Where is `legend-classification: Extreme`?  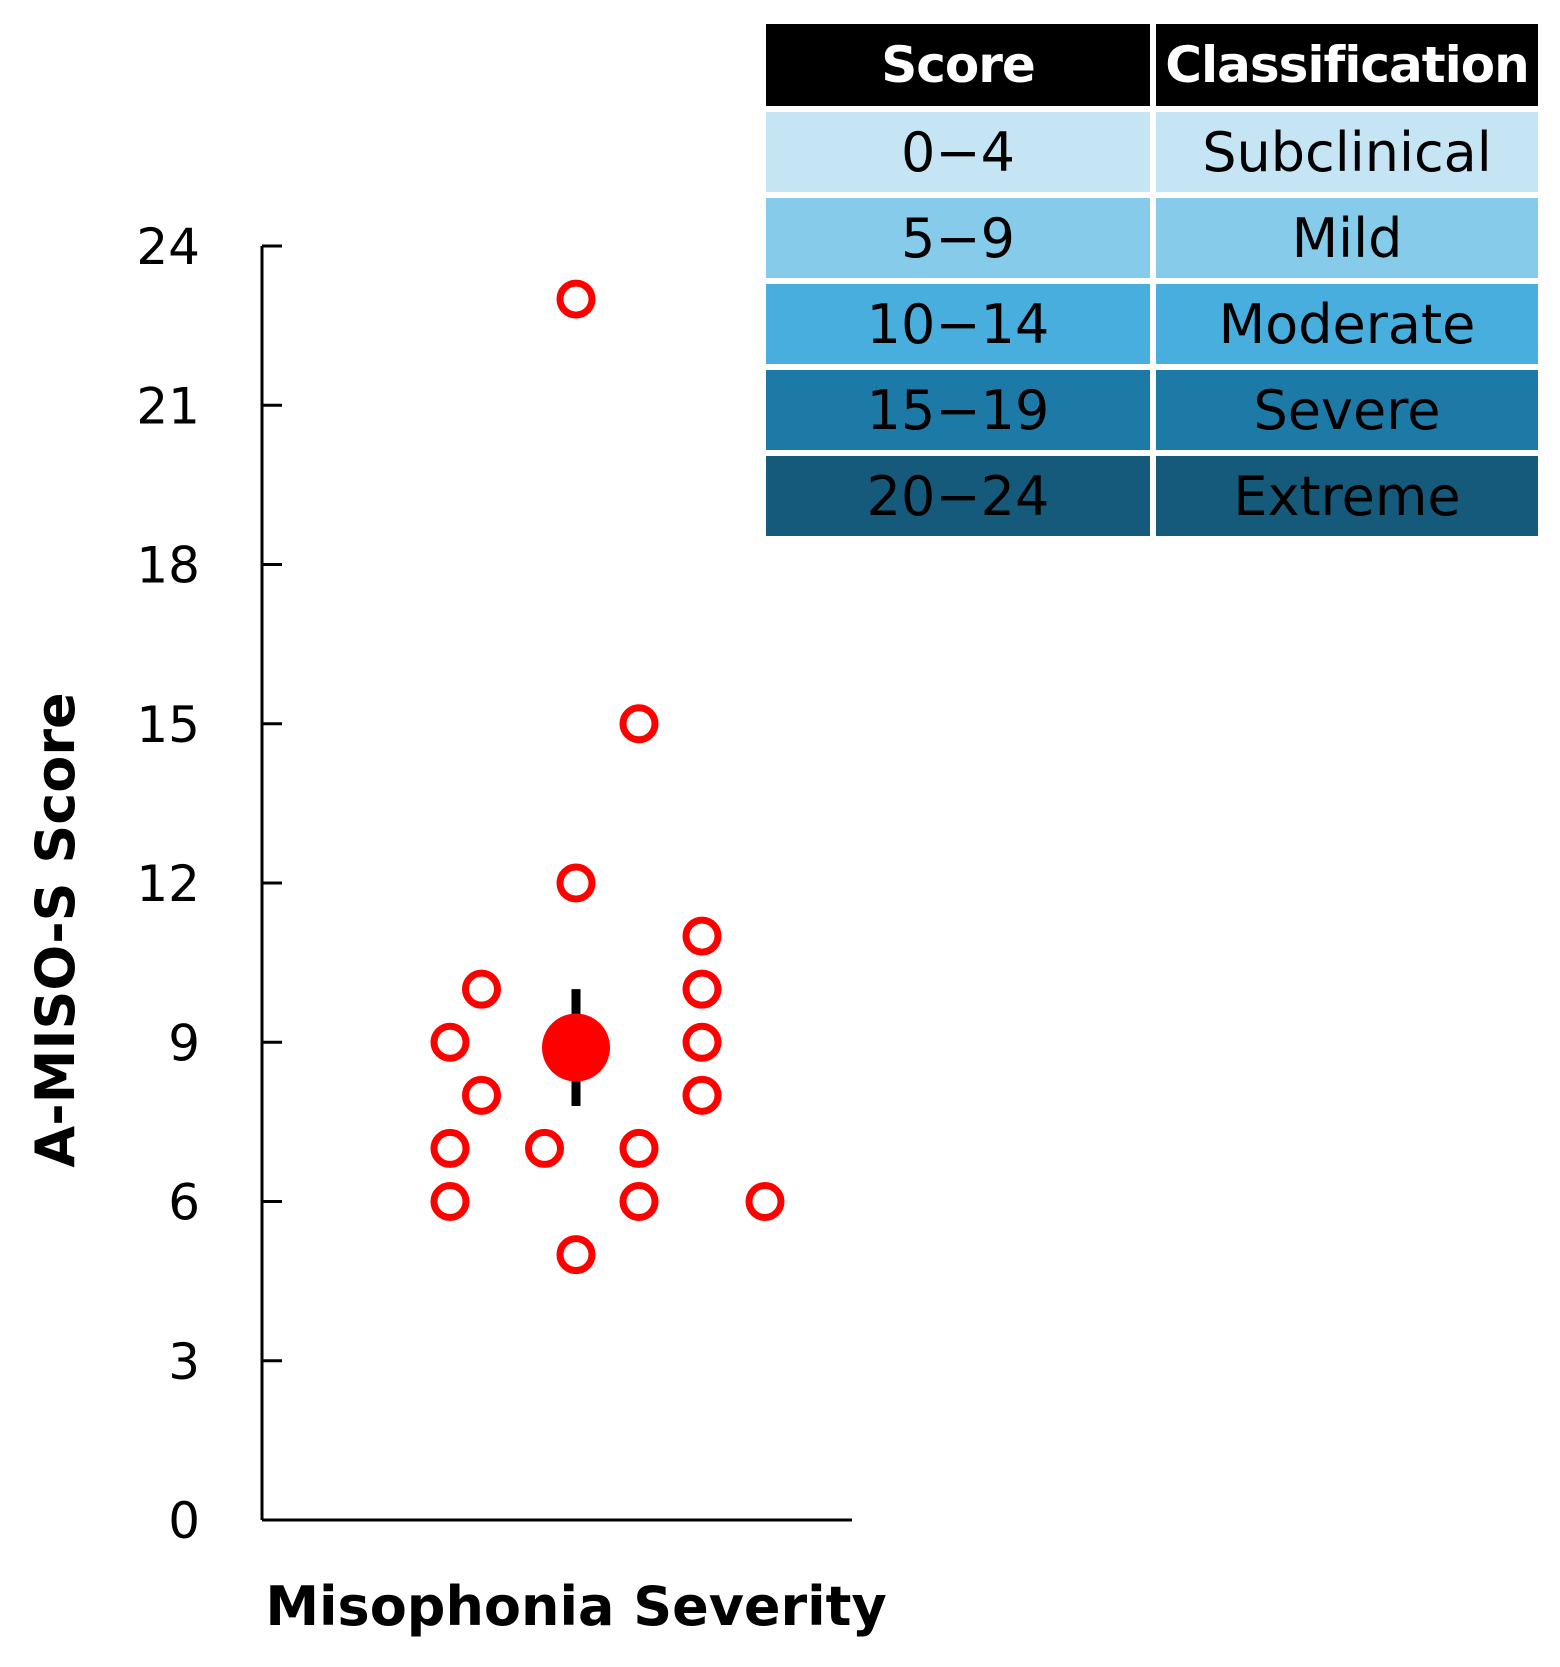 legend-classification: Extreme is located at coordinates (1347, 496).